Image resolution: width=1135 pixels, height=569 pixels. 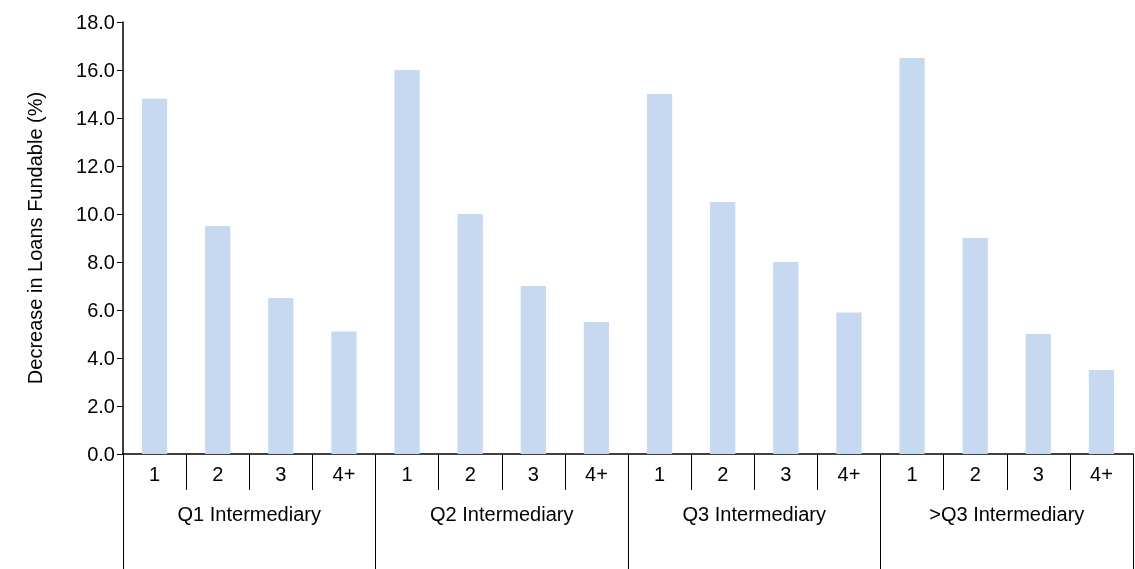 I want to click on text: >Q3 Intermediary, so click(x=1007, y=514).